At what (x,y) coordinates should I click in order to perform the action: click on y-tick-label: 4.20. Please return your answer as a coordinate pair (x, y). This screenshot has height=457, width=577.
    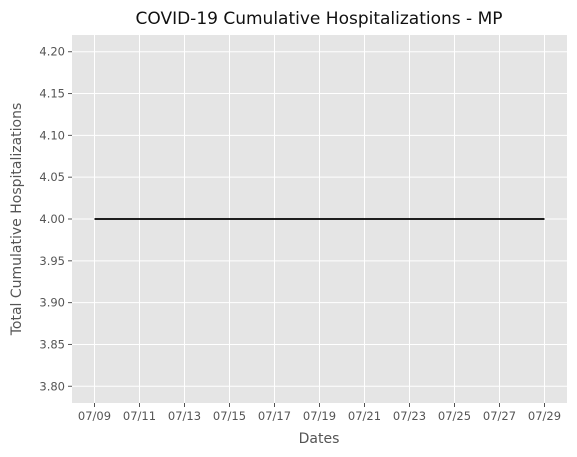
    Looking at the image, I should click on (52, 52).